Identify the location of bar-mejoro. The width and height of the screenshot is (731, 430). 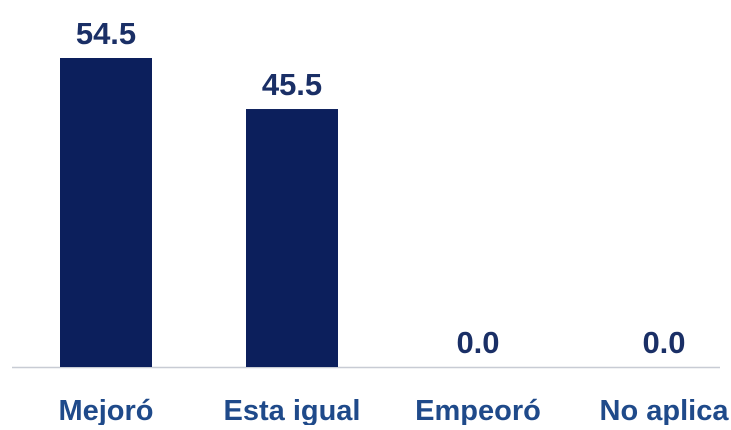
(106, 212).